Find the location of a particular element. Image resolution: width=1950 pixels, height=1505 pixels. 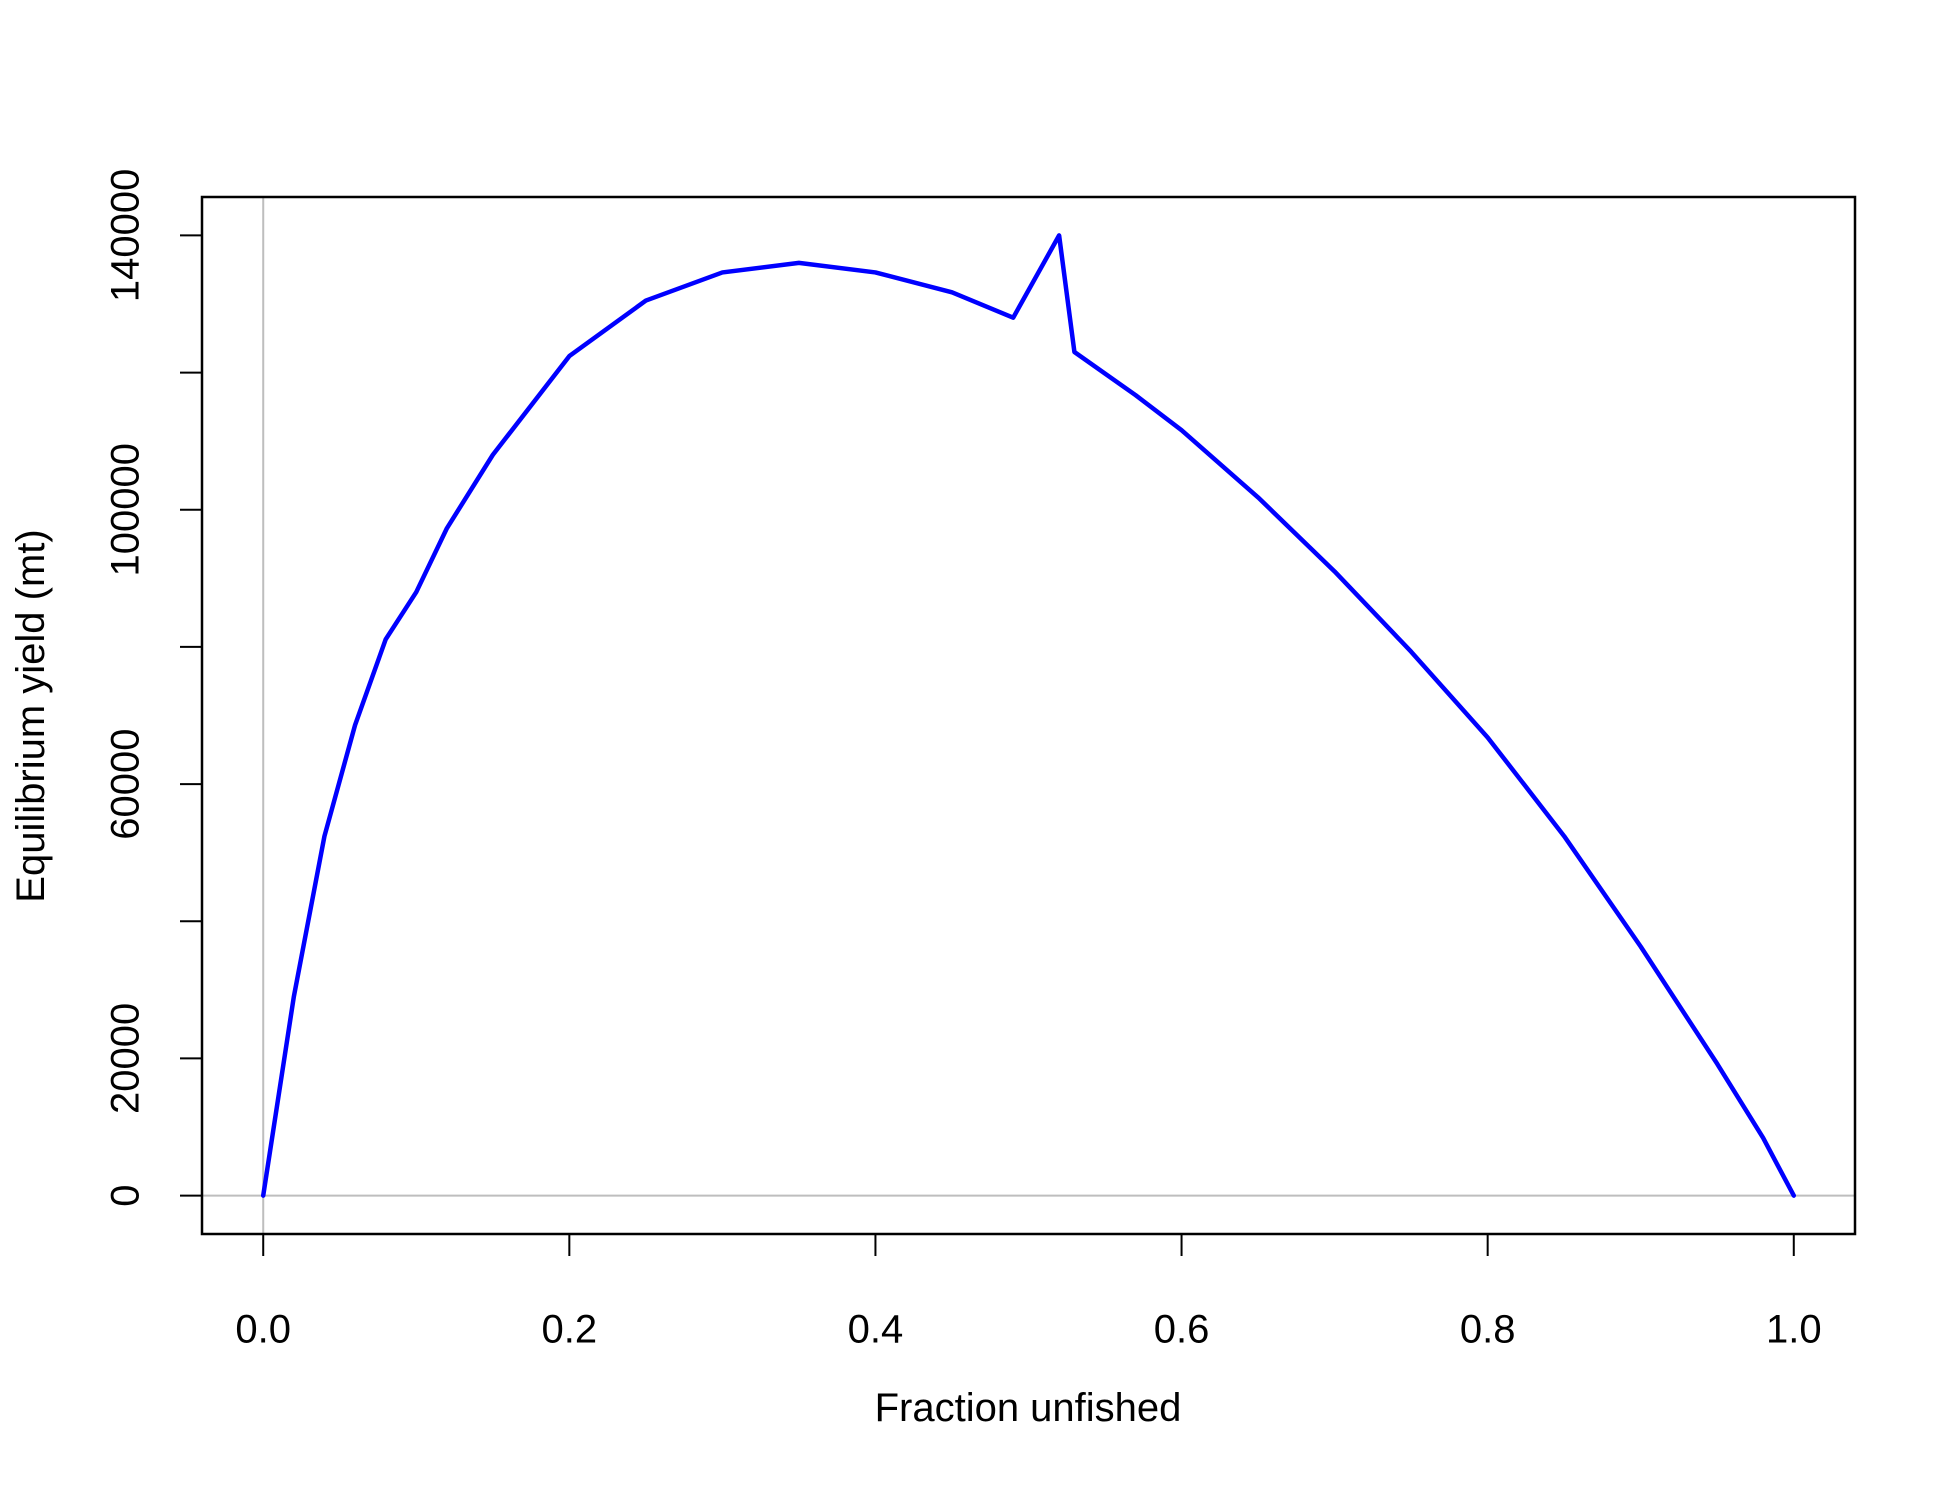

y-tick-label: 20000 is located at coordinates (126, 1058).